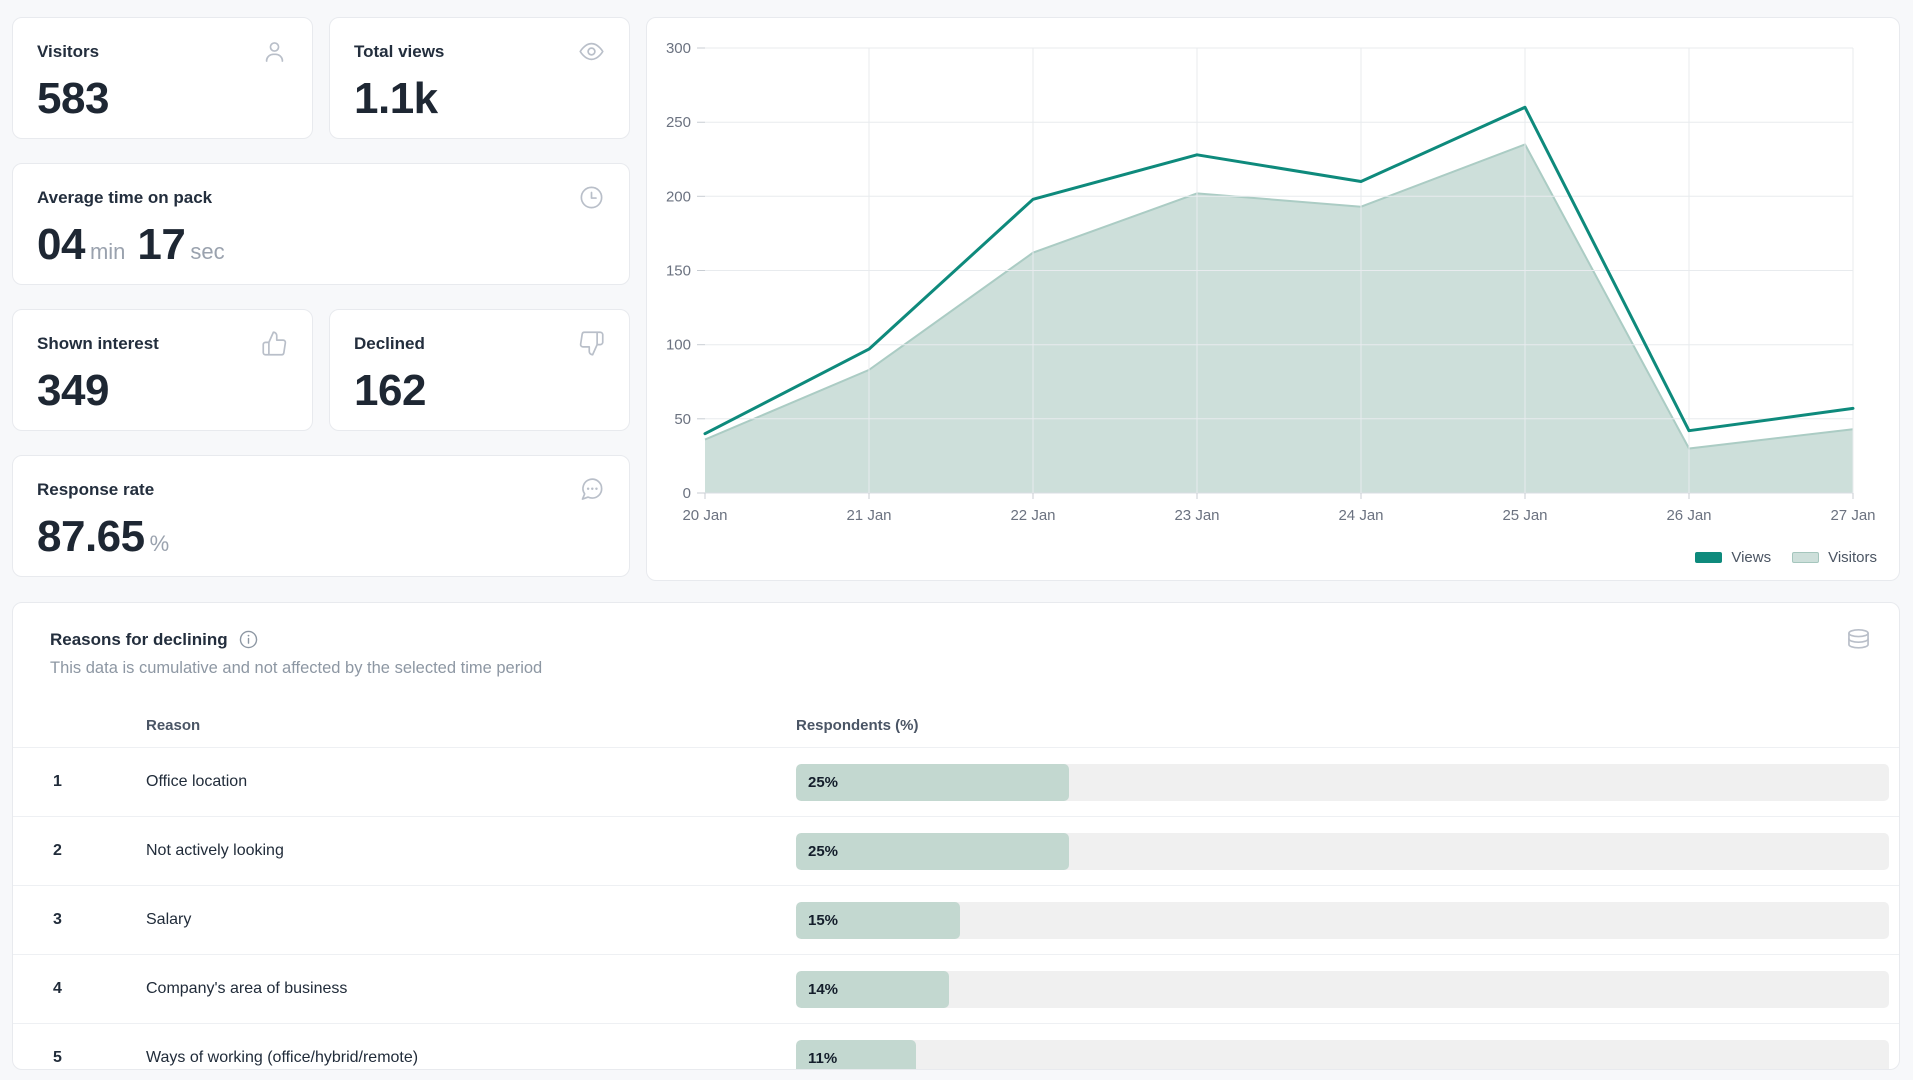 This screenshot has width=1913, height=1080. Describe the element at coordinates (878, 920) in the screenshot. I see `respondents-bar-fill: 15%` at that location.